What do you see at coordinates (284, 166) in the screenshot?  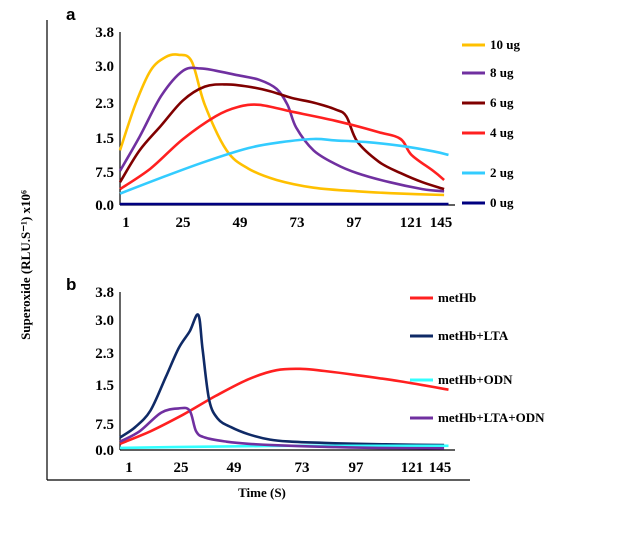 I see `series-line-2-ug` at bounding box center [284, 166].